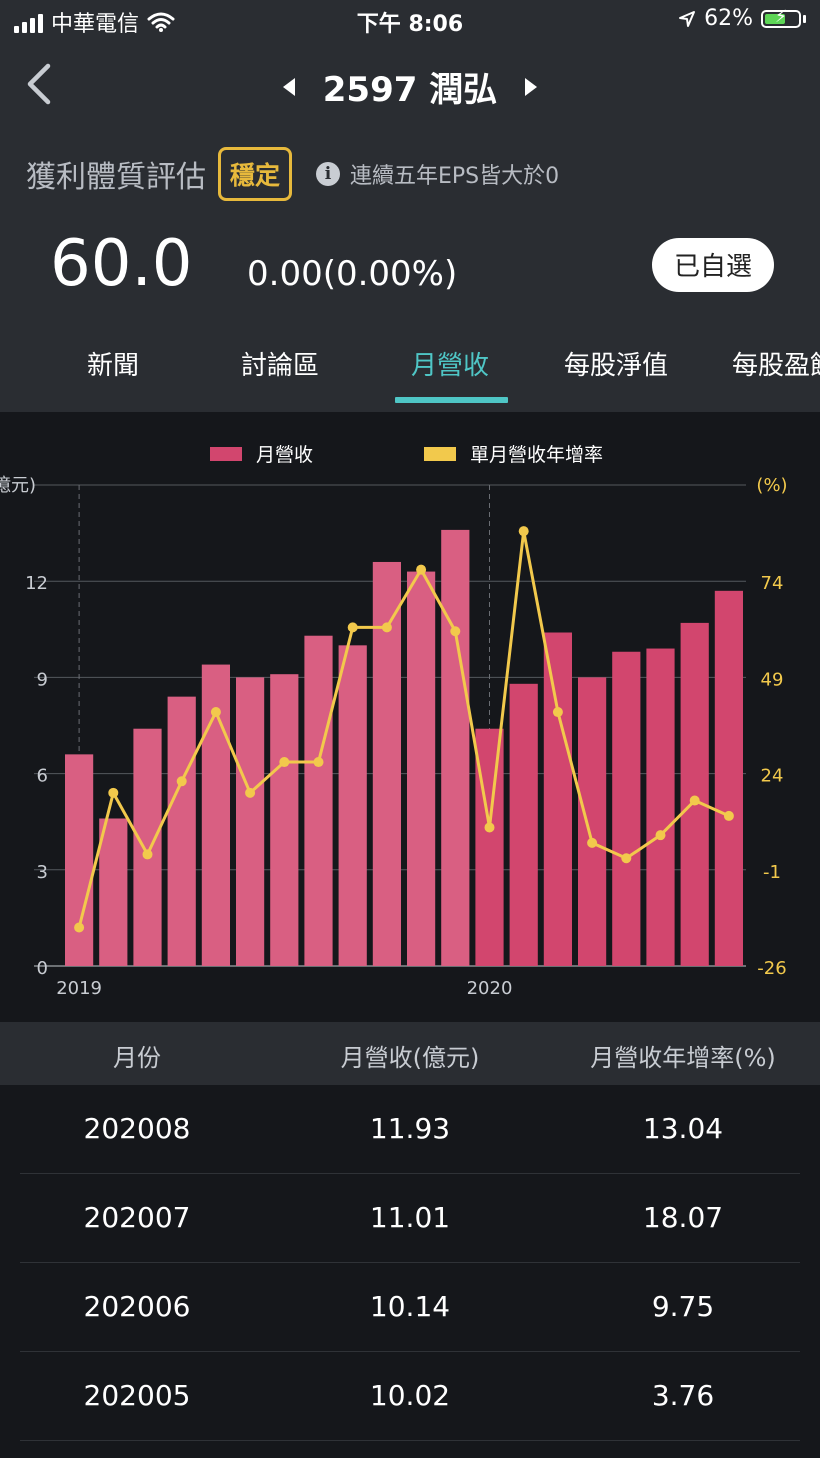 Image resolution: width=820 pixels, height=1458 pixels. Describe the element at coordinates (79, 988) in the screenshot. I see `x-tick-label: 2019` at that location.